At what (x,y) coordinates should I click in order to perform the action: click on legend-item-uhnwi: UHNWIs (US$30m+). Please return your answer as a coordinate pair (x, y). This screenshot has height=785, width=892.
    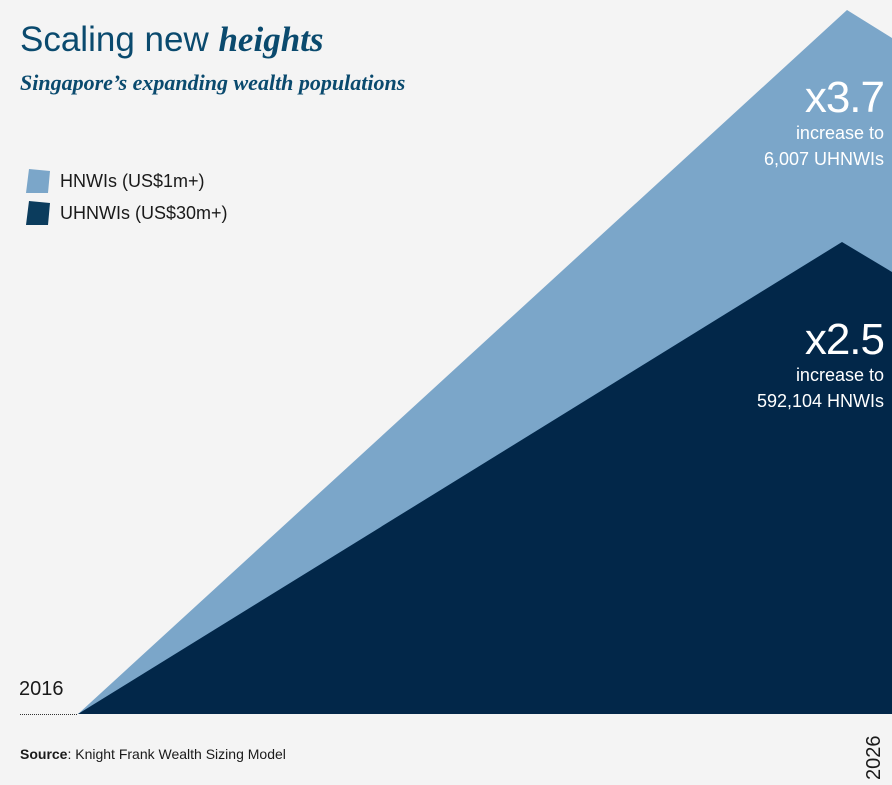
    Looking at the image, I should click on (127, 213).